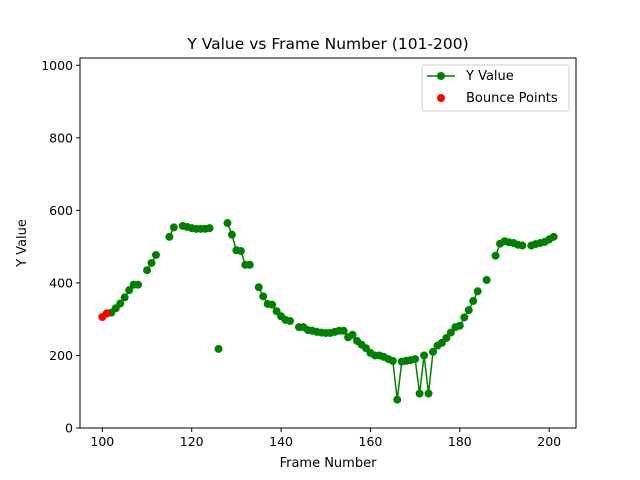 The image size is (640, 480). I want to click on y-axis-label: Y Value, so click(22, 243).